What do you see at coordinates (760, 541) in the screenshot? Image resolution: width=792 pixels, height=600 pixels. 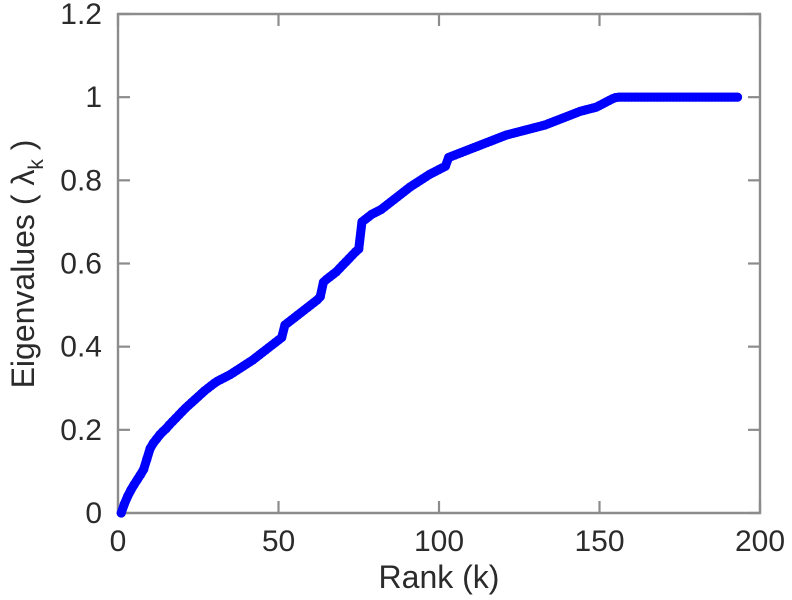 I see `x-tick-label: 200` at bounding box center [760, 541].